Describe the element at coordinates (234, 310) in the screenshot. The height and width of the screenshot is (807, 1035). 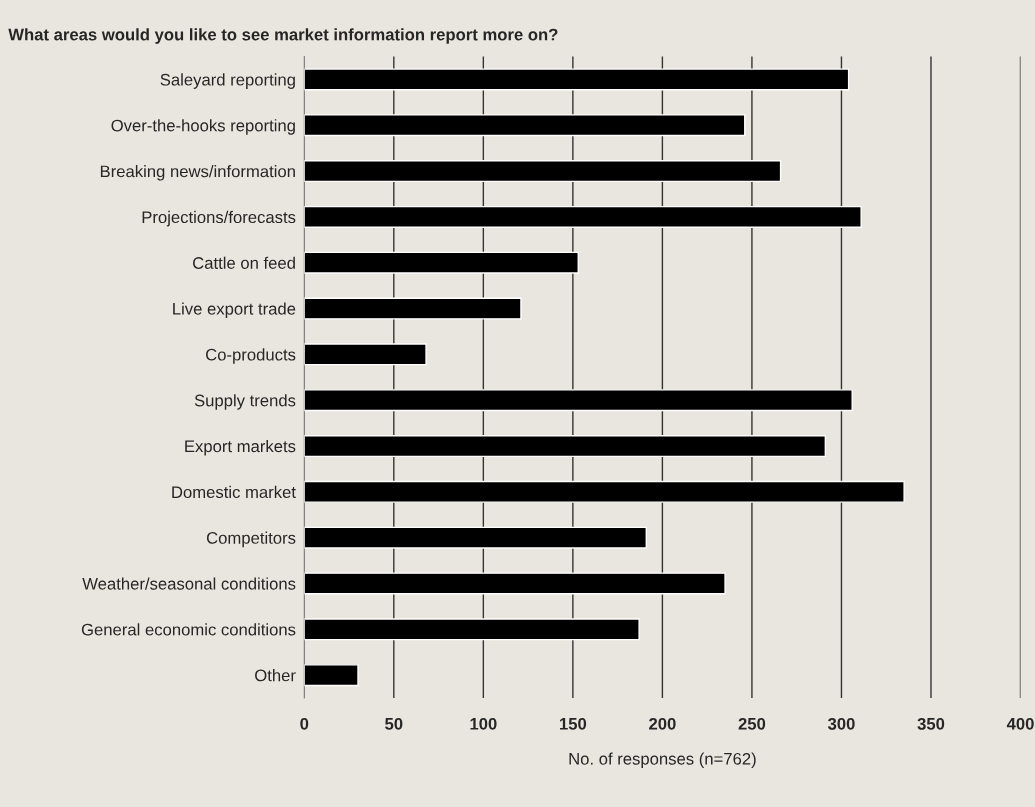
I see `y-tick-label: Live export trade` at that location.